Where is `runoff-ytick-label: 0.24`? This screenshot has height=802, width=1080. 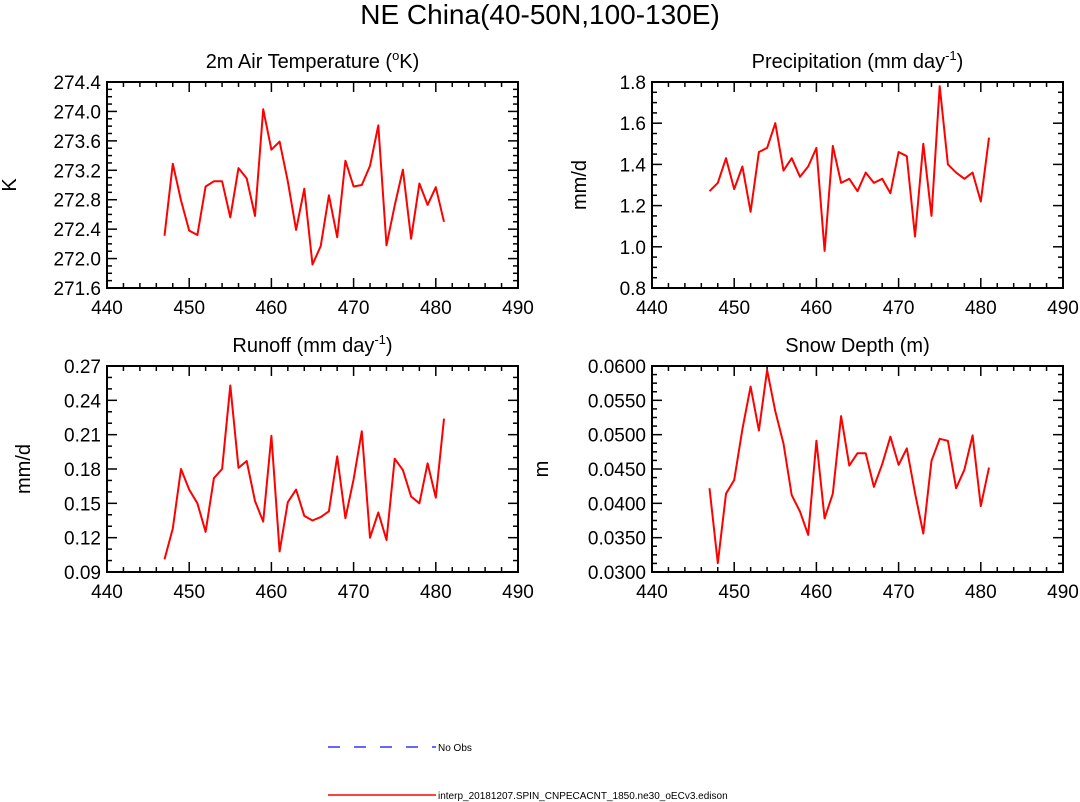
runoff-ytick-label: 0.24 is located at coordinates (82, 401).